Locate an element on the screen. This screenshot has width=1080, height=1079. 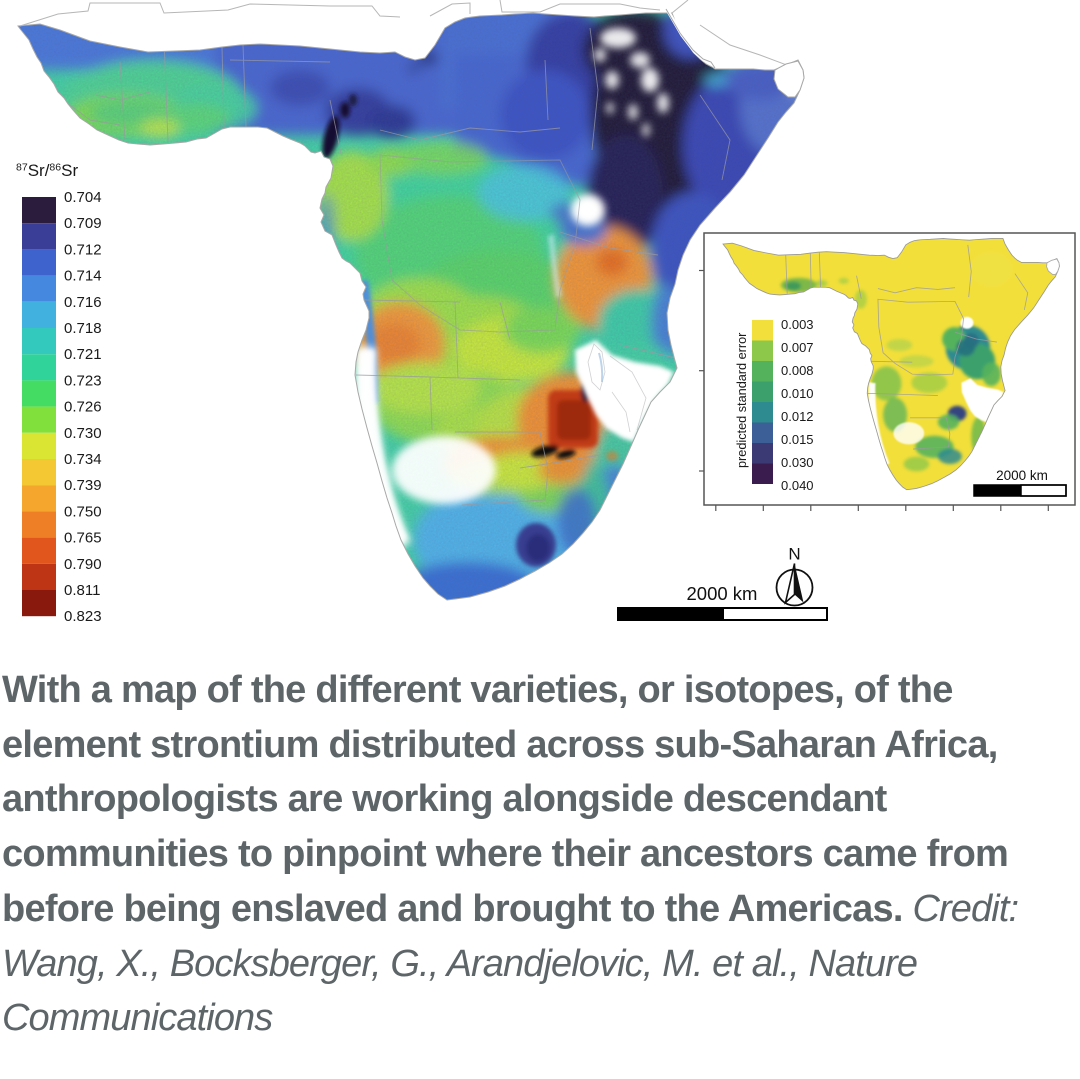
svg-text: 0.790 is located at coordinates (83, 564).